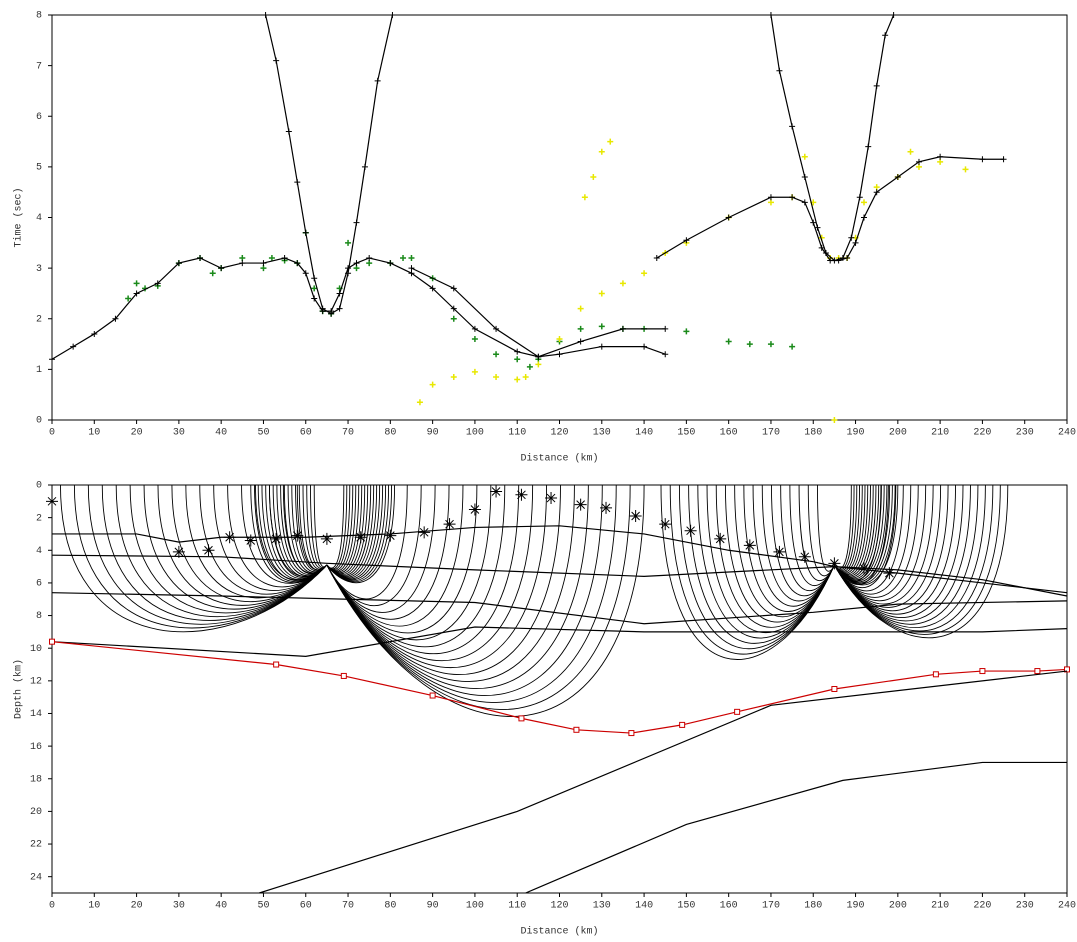  What do you see at coordinates (559, 906) in the screenshot?
I see `x-tick-label: 120` at bounding box center [559, 906].